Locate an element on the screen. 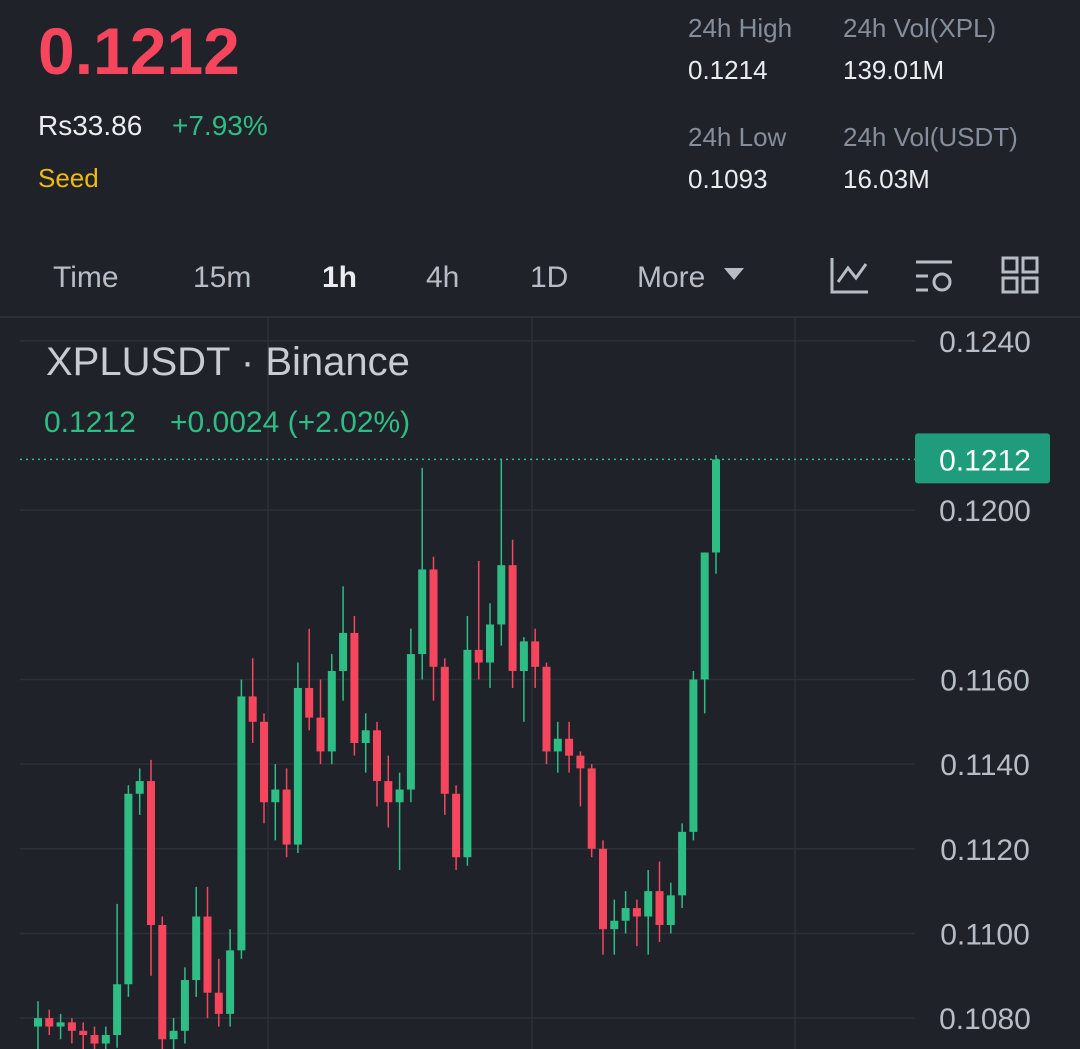 This screenshot has width=1080, height=1049. price-change: +7.93% is located at coordinates (220, 125).